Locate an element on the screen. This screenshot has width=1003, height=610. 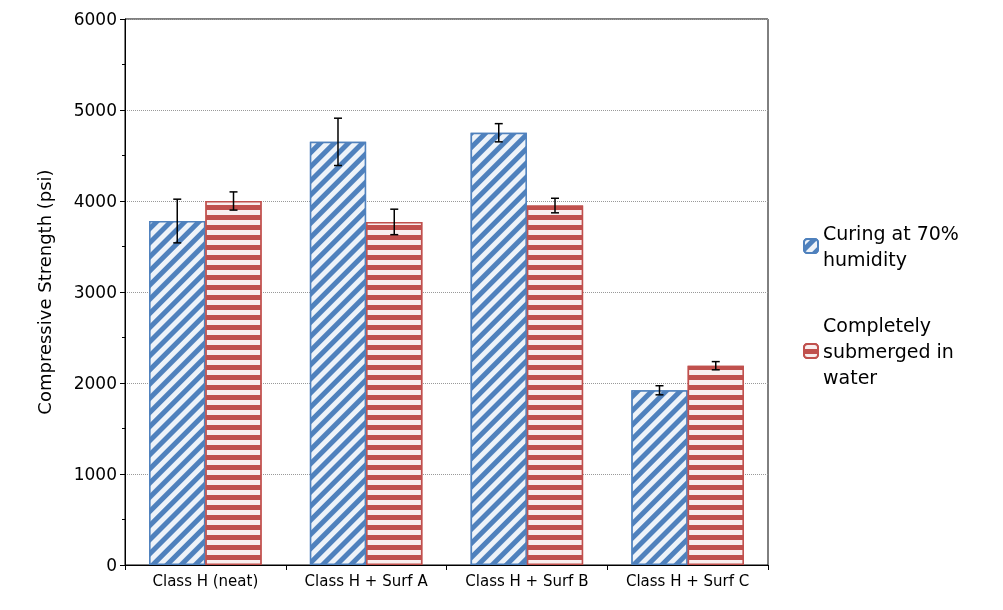
x-tick-label: Class H + Surf A is located at coordinates (366, 580).